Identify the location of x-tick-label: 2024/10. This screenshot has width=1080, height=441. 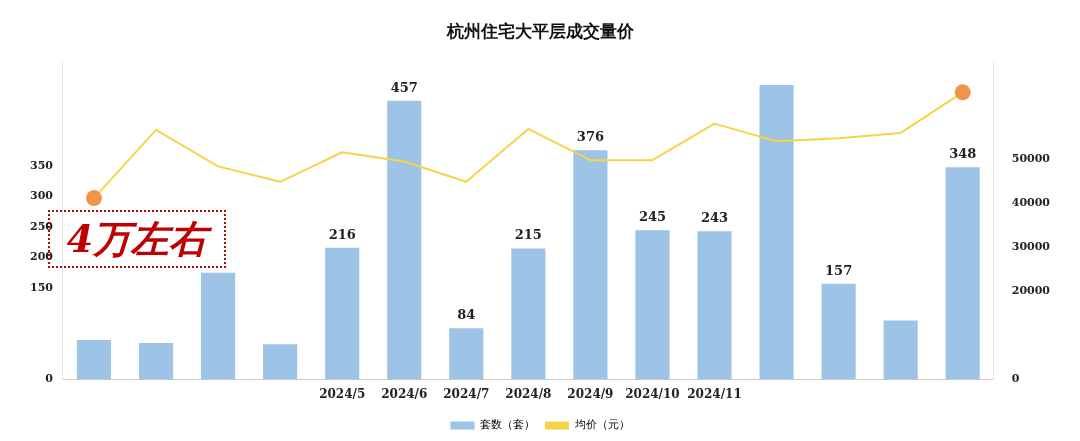
(652, 393).